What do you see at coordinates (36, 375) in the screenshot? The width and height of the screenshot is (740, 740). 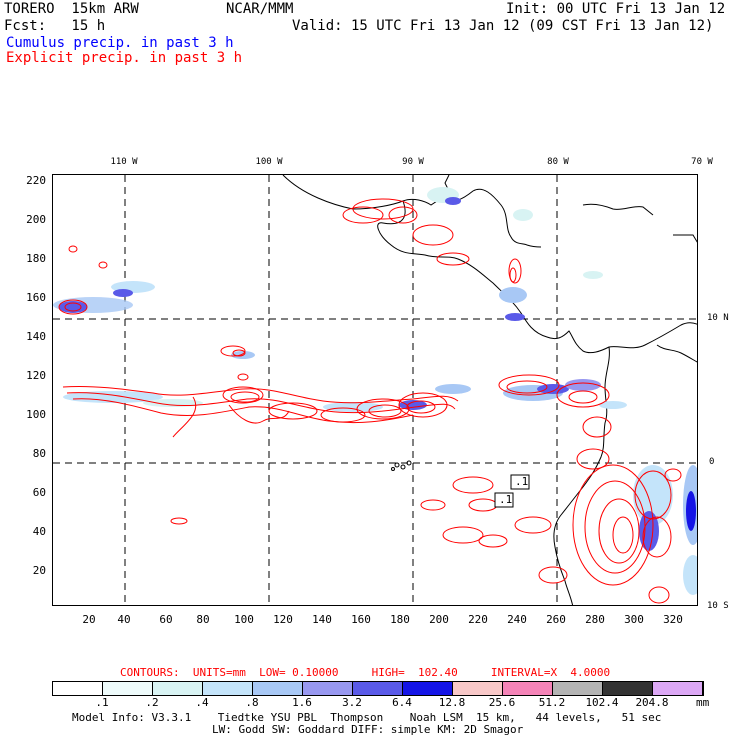 I see `y-tick: 120` at bounding box center [36, 375].